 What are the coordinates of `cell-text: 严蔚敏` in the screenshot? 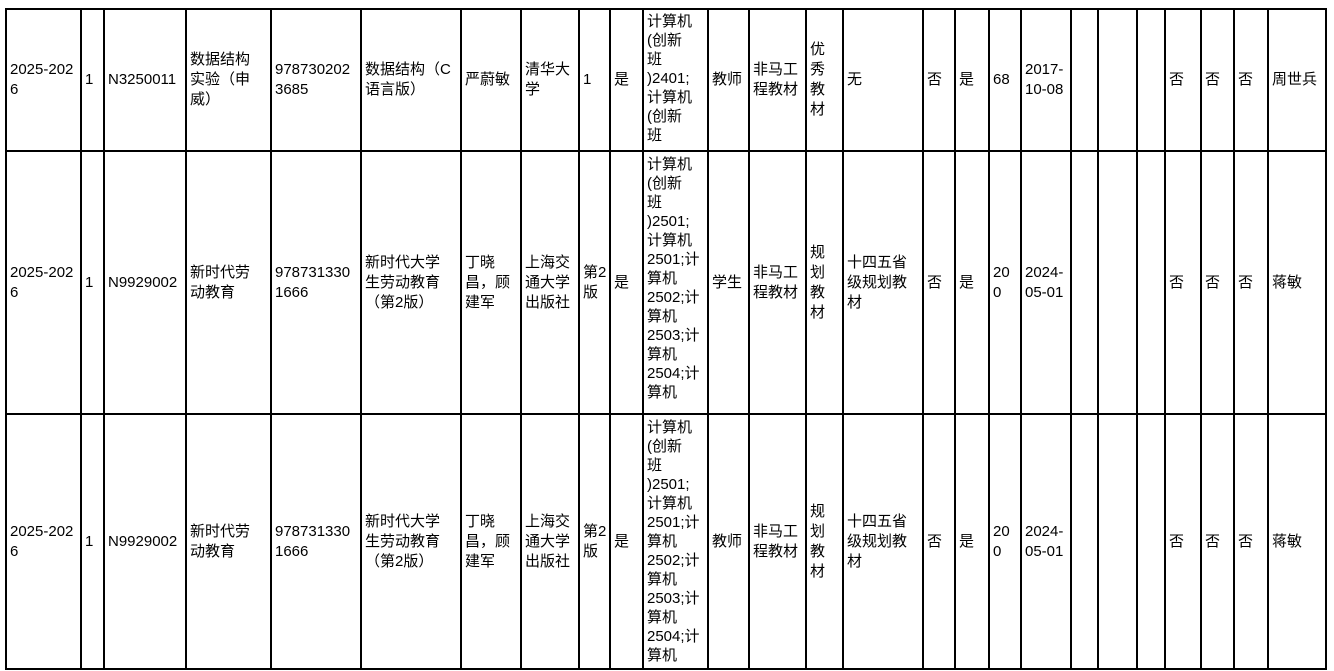 It's located at (488, 79).